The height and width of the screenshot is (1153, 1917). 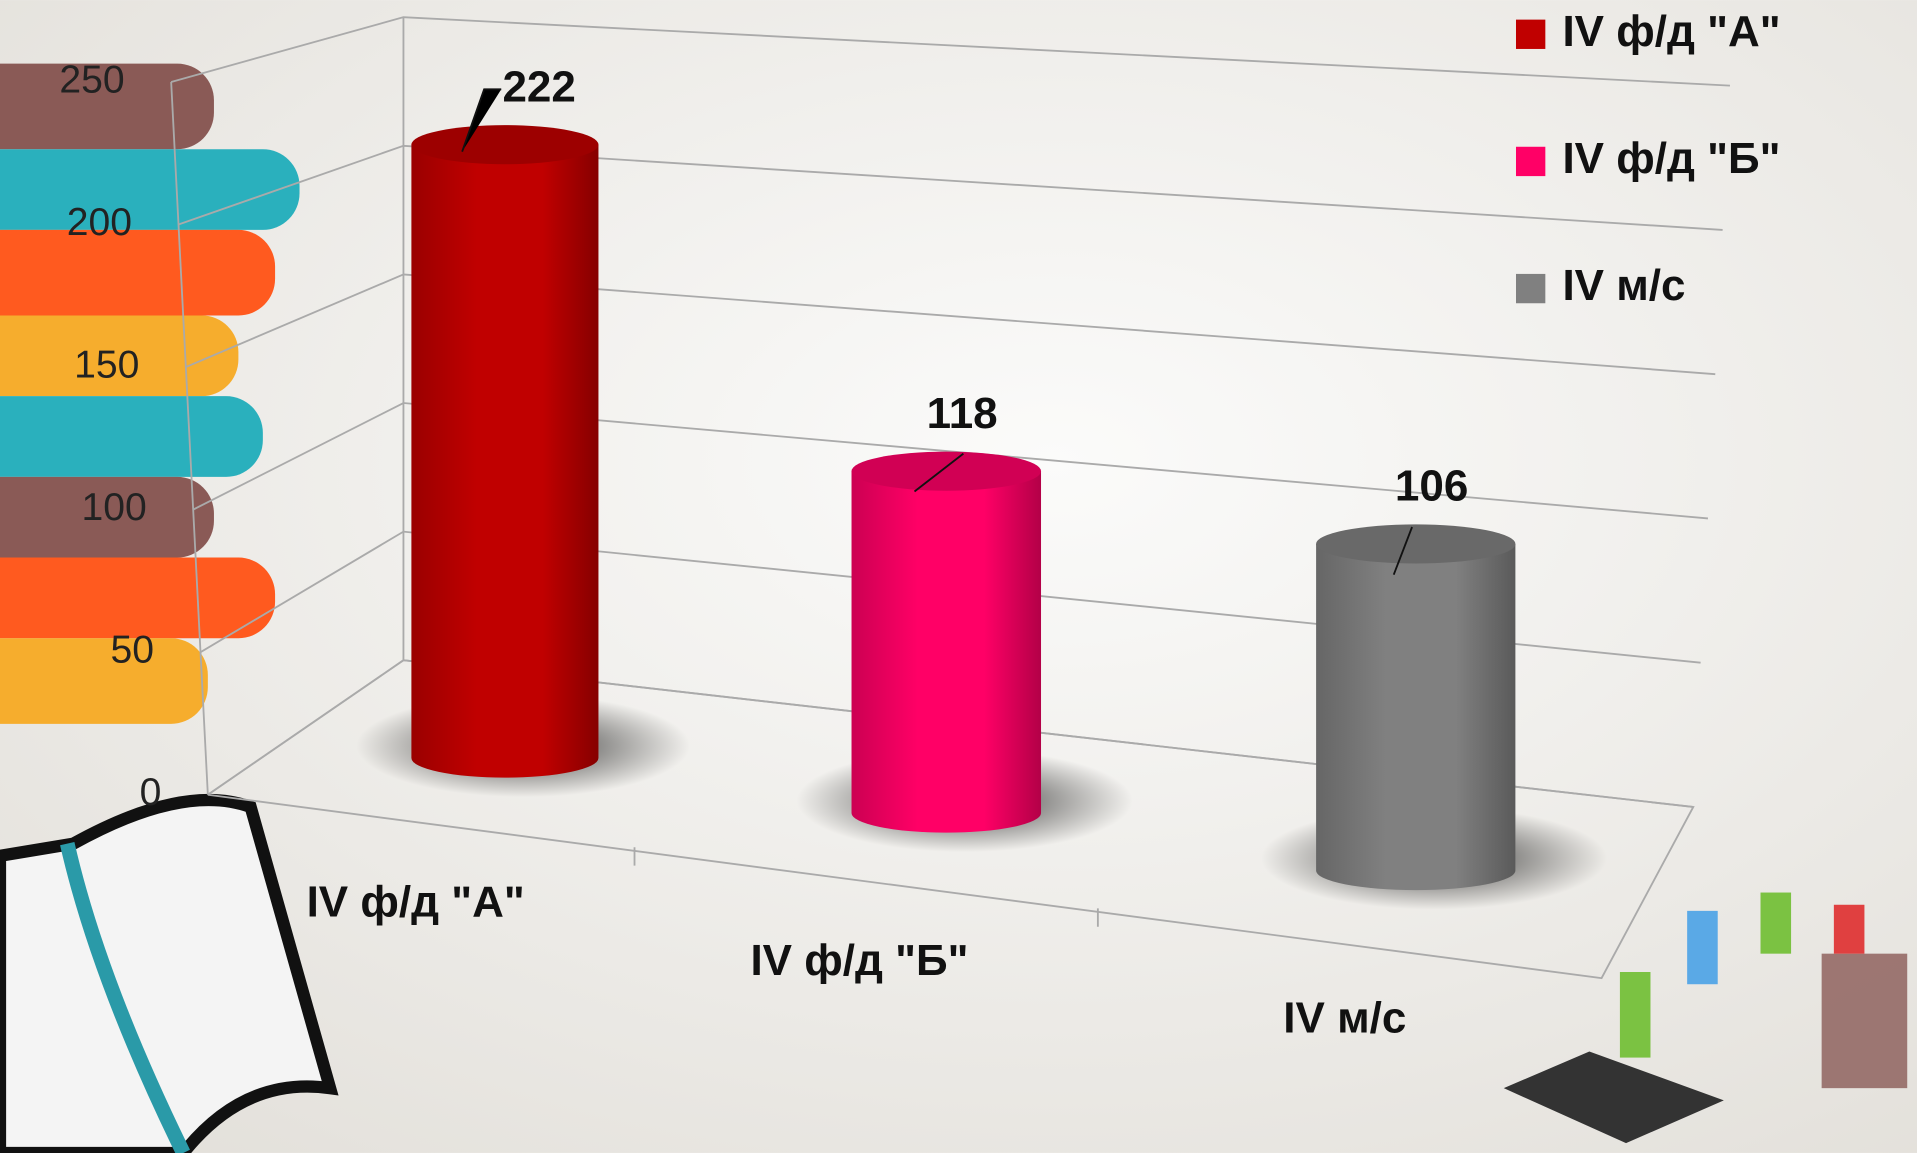 What do you see at coordinates (113, 507) in the screenshot?
I see `y-tick-label: 100` at bounding box center [113, 507].